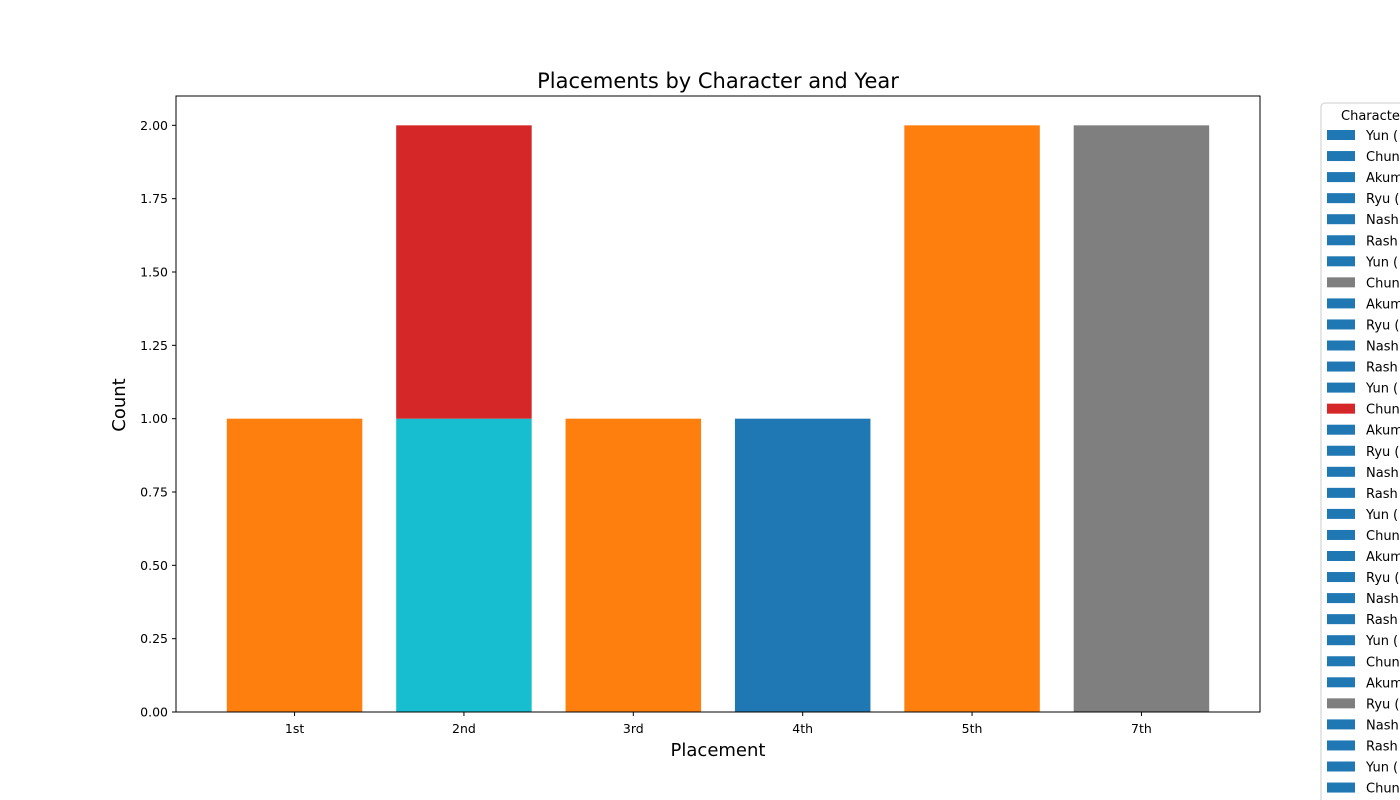 This screenshot has width=1400, height=800. Describe the element at coordinates (154, 565) in the screenshot. I see `y-tick-label: 0.50` at that location.